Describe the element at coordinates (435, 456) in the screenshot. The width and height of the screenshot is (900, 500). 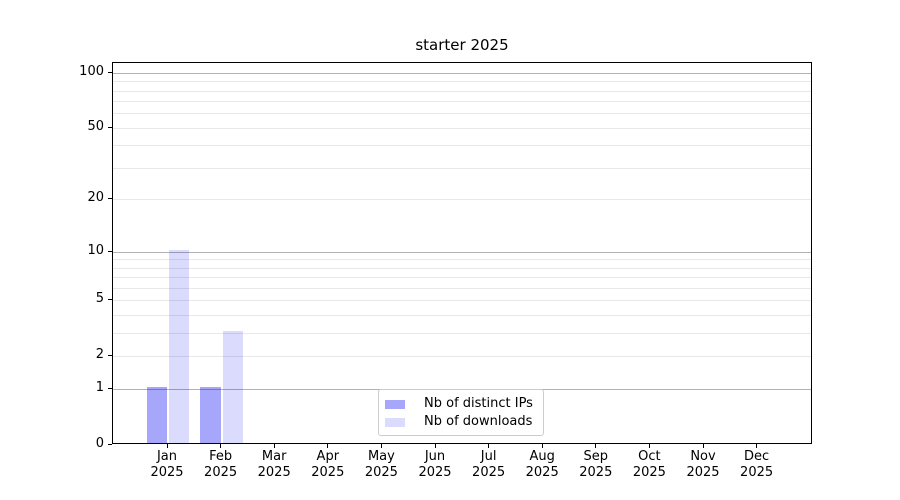
I see `x-tick-label-month: Jun` at that location.